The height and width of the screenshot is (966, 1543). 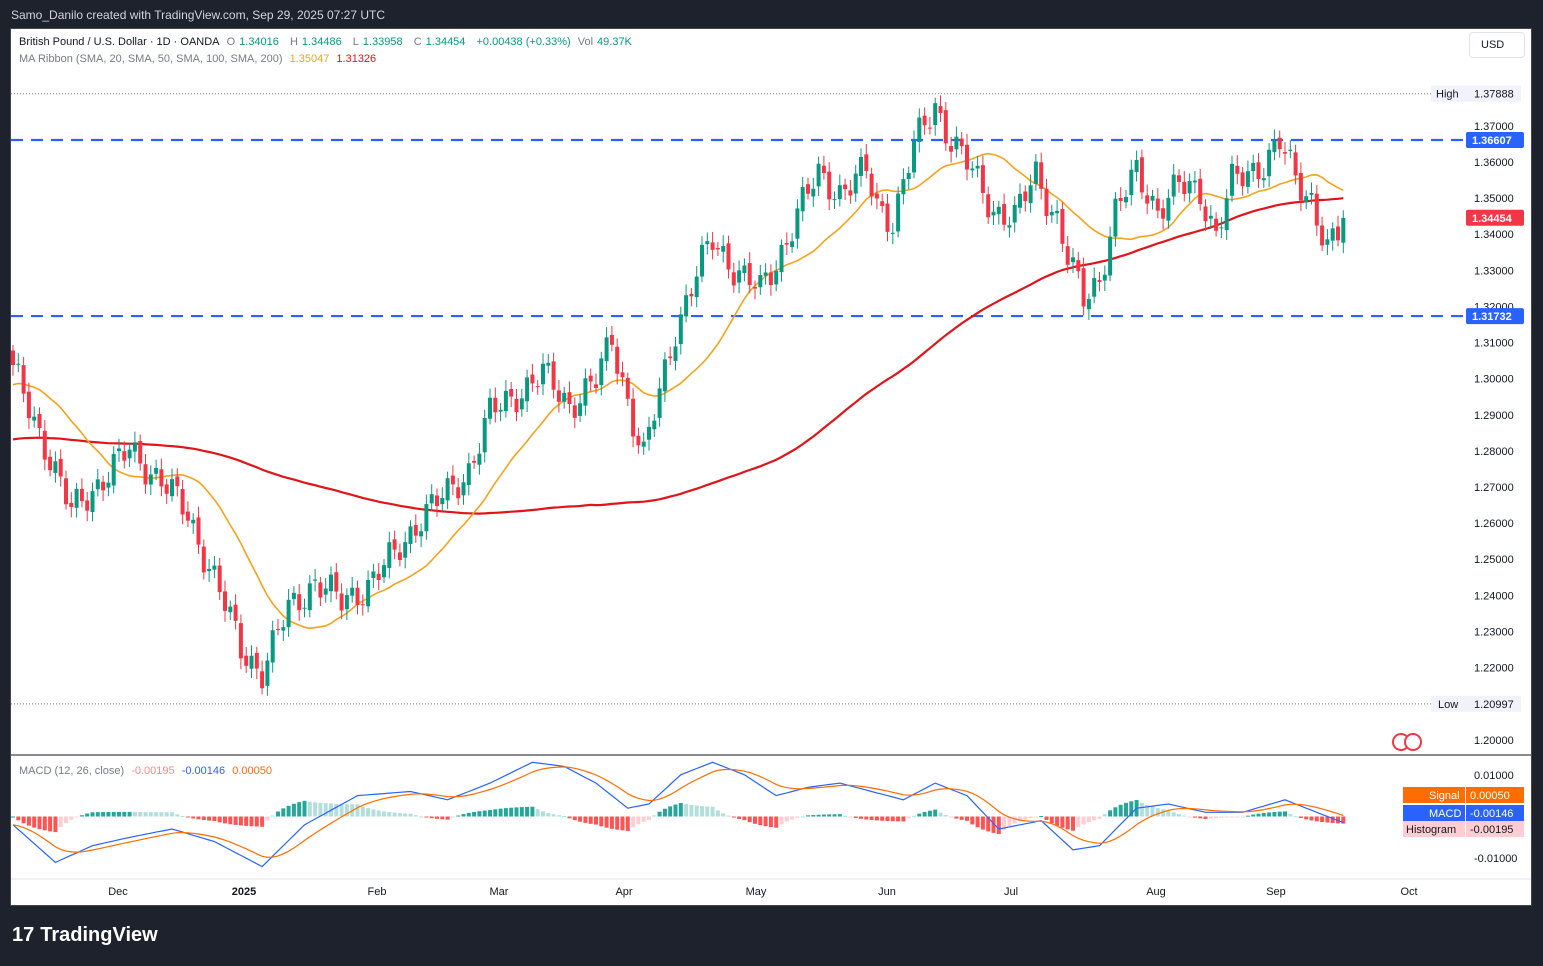 I want to click on histogram-tag-value-bg, so click(x=1495, y=829).